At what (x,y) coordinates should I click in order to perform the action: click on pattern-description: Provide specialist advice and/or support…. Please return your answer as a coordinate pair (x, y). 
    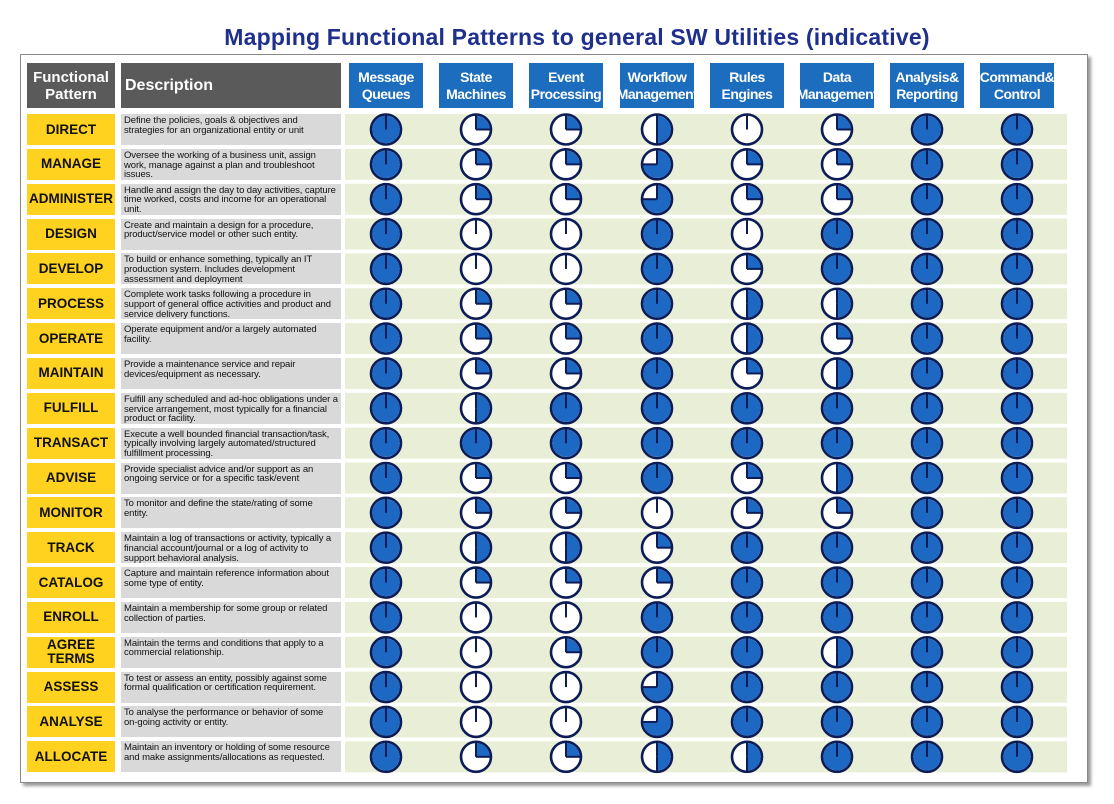
    Looking at the image, I should click on (231, 478).